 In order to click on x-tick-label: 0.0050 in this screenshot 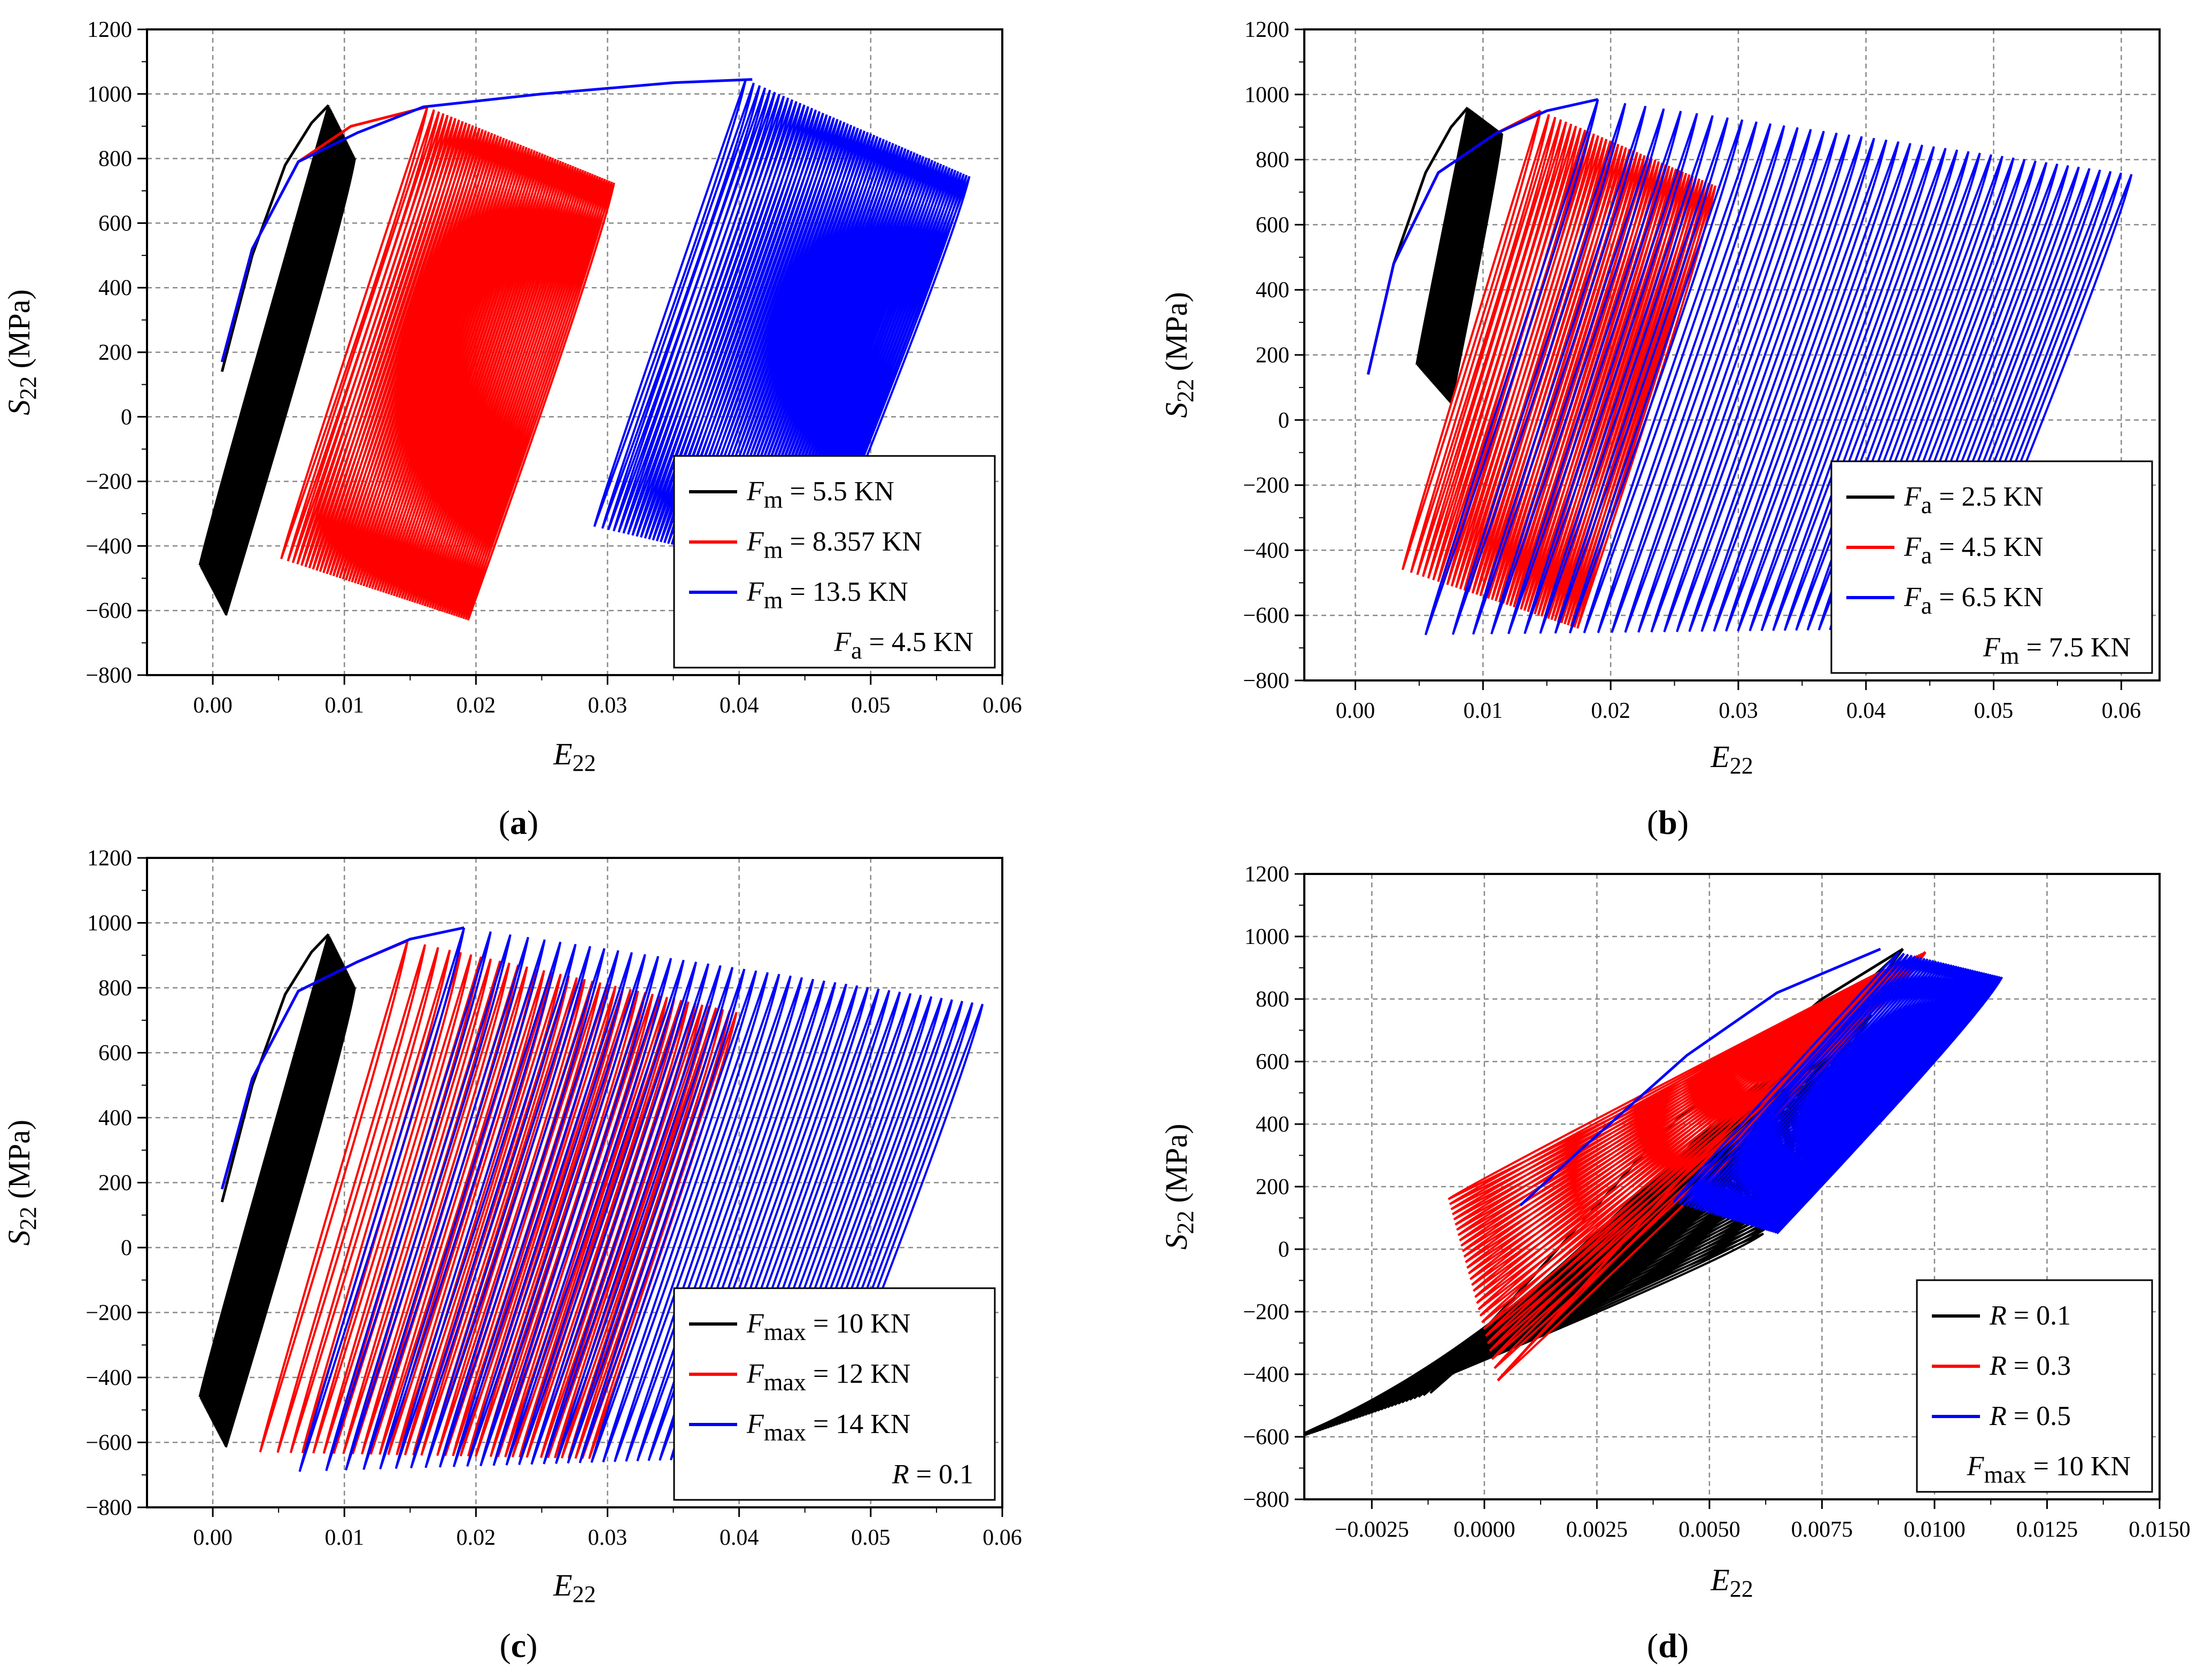, I will do `click(1709, 1530)`.